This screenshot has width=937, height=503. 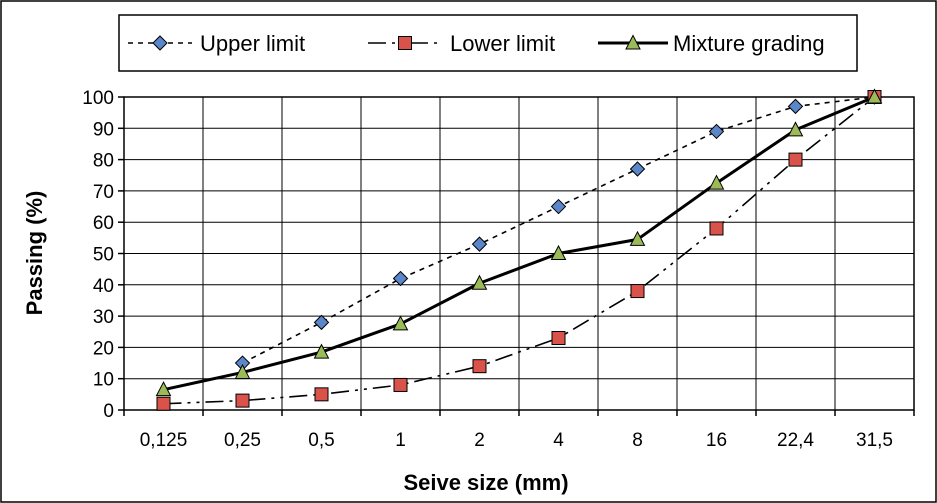 What do you see at coordinates (103, 255) in the screenshot?
I see `y-tick-label: 50` at bounding box center [103, 255].